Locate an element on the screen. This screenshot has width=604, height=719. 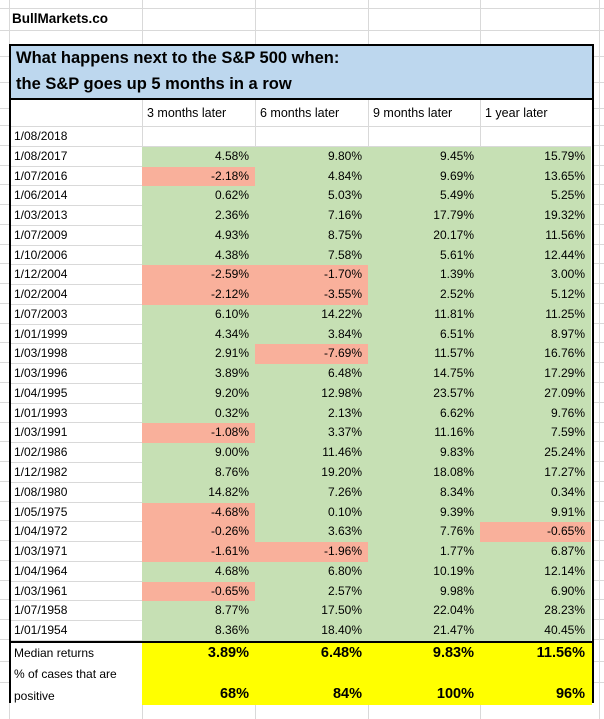
return-cell: 9.91% is located at coordinates (535, 512).